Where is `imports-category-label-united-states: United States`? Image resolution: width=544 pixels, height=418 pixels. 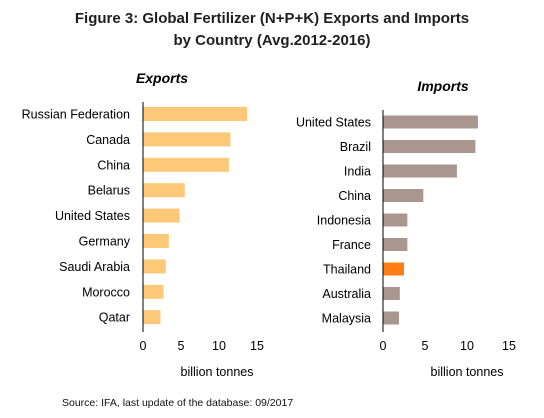
imports-category-label-united-states: United States is located at coordinates (333, 123).